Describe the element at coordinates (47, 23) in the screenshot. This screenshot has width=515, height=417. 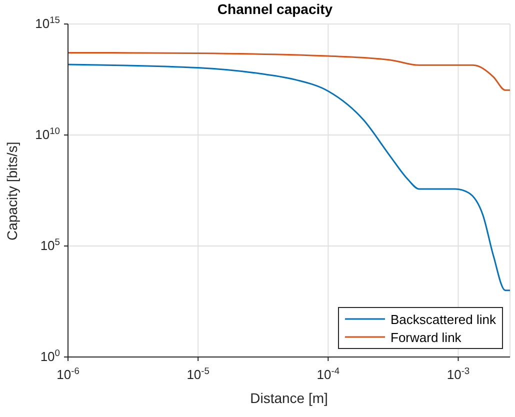
I see `y-tick-label: 10$^{15}$` at that location.